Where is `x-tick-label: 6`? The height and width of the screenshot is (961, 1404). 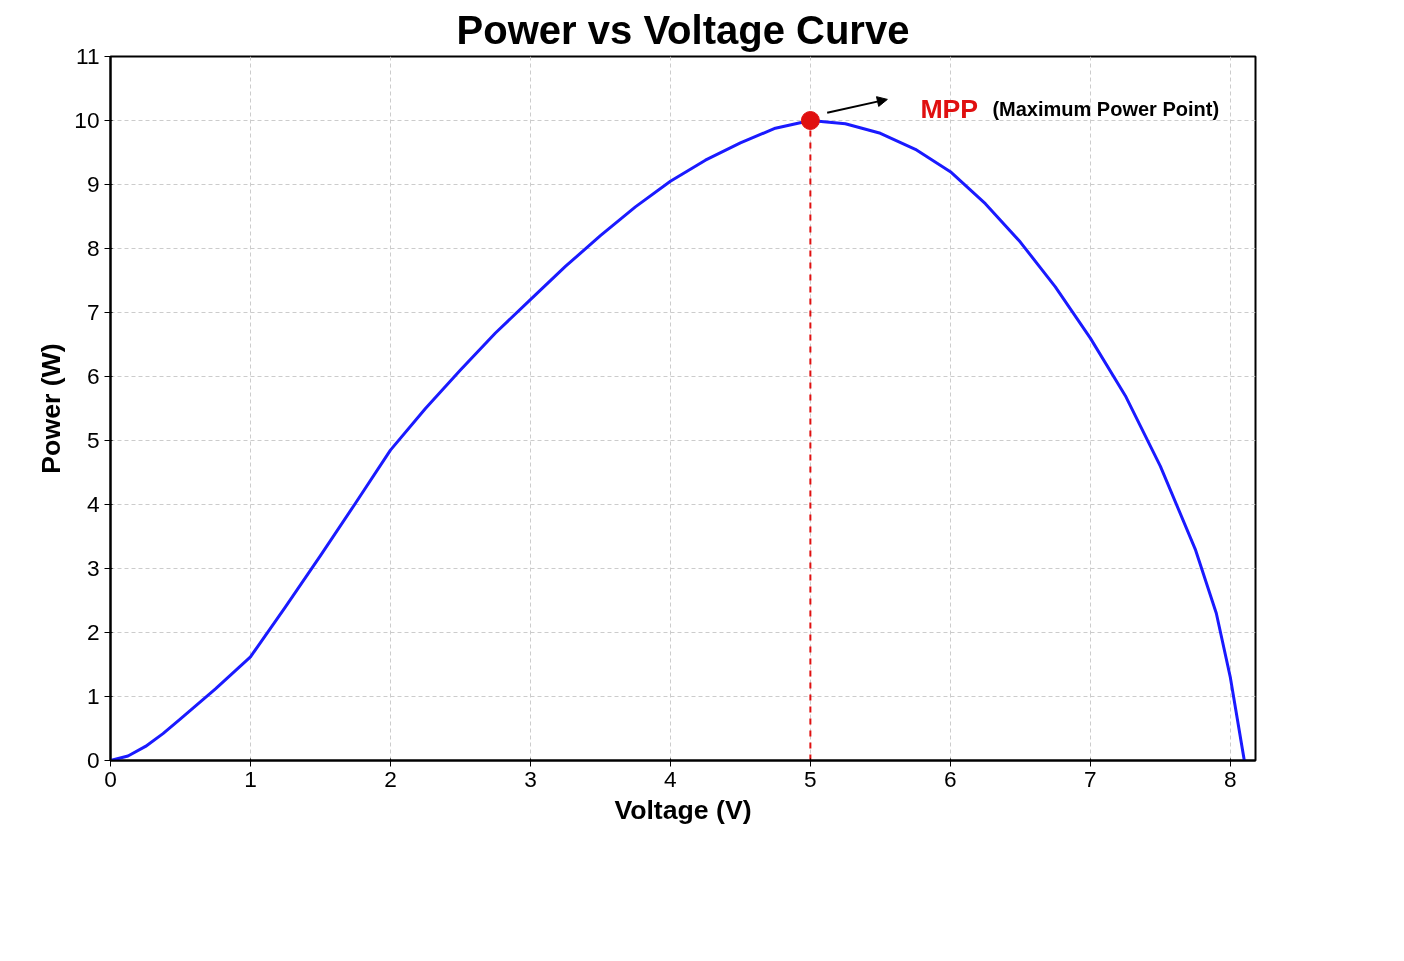
x-tick-label: 6 is located at coordinates (950, 778).